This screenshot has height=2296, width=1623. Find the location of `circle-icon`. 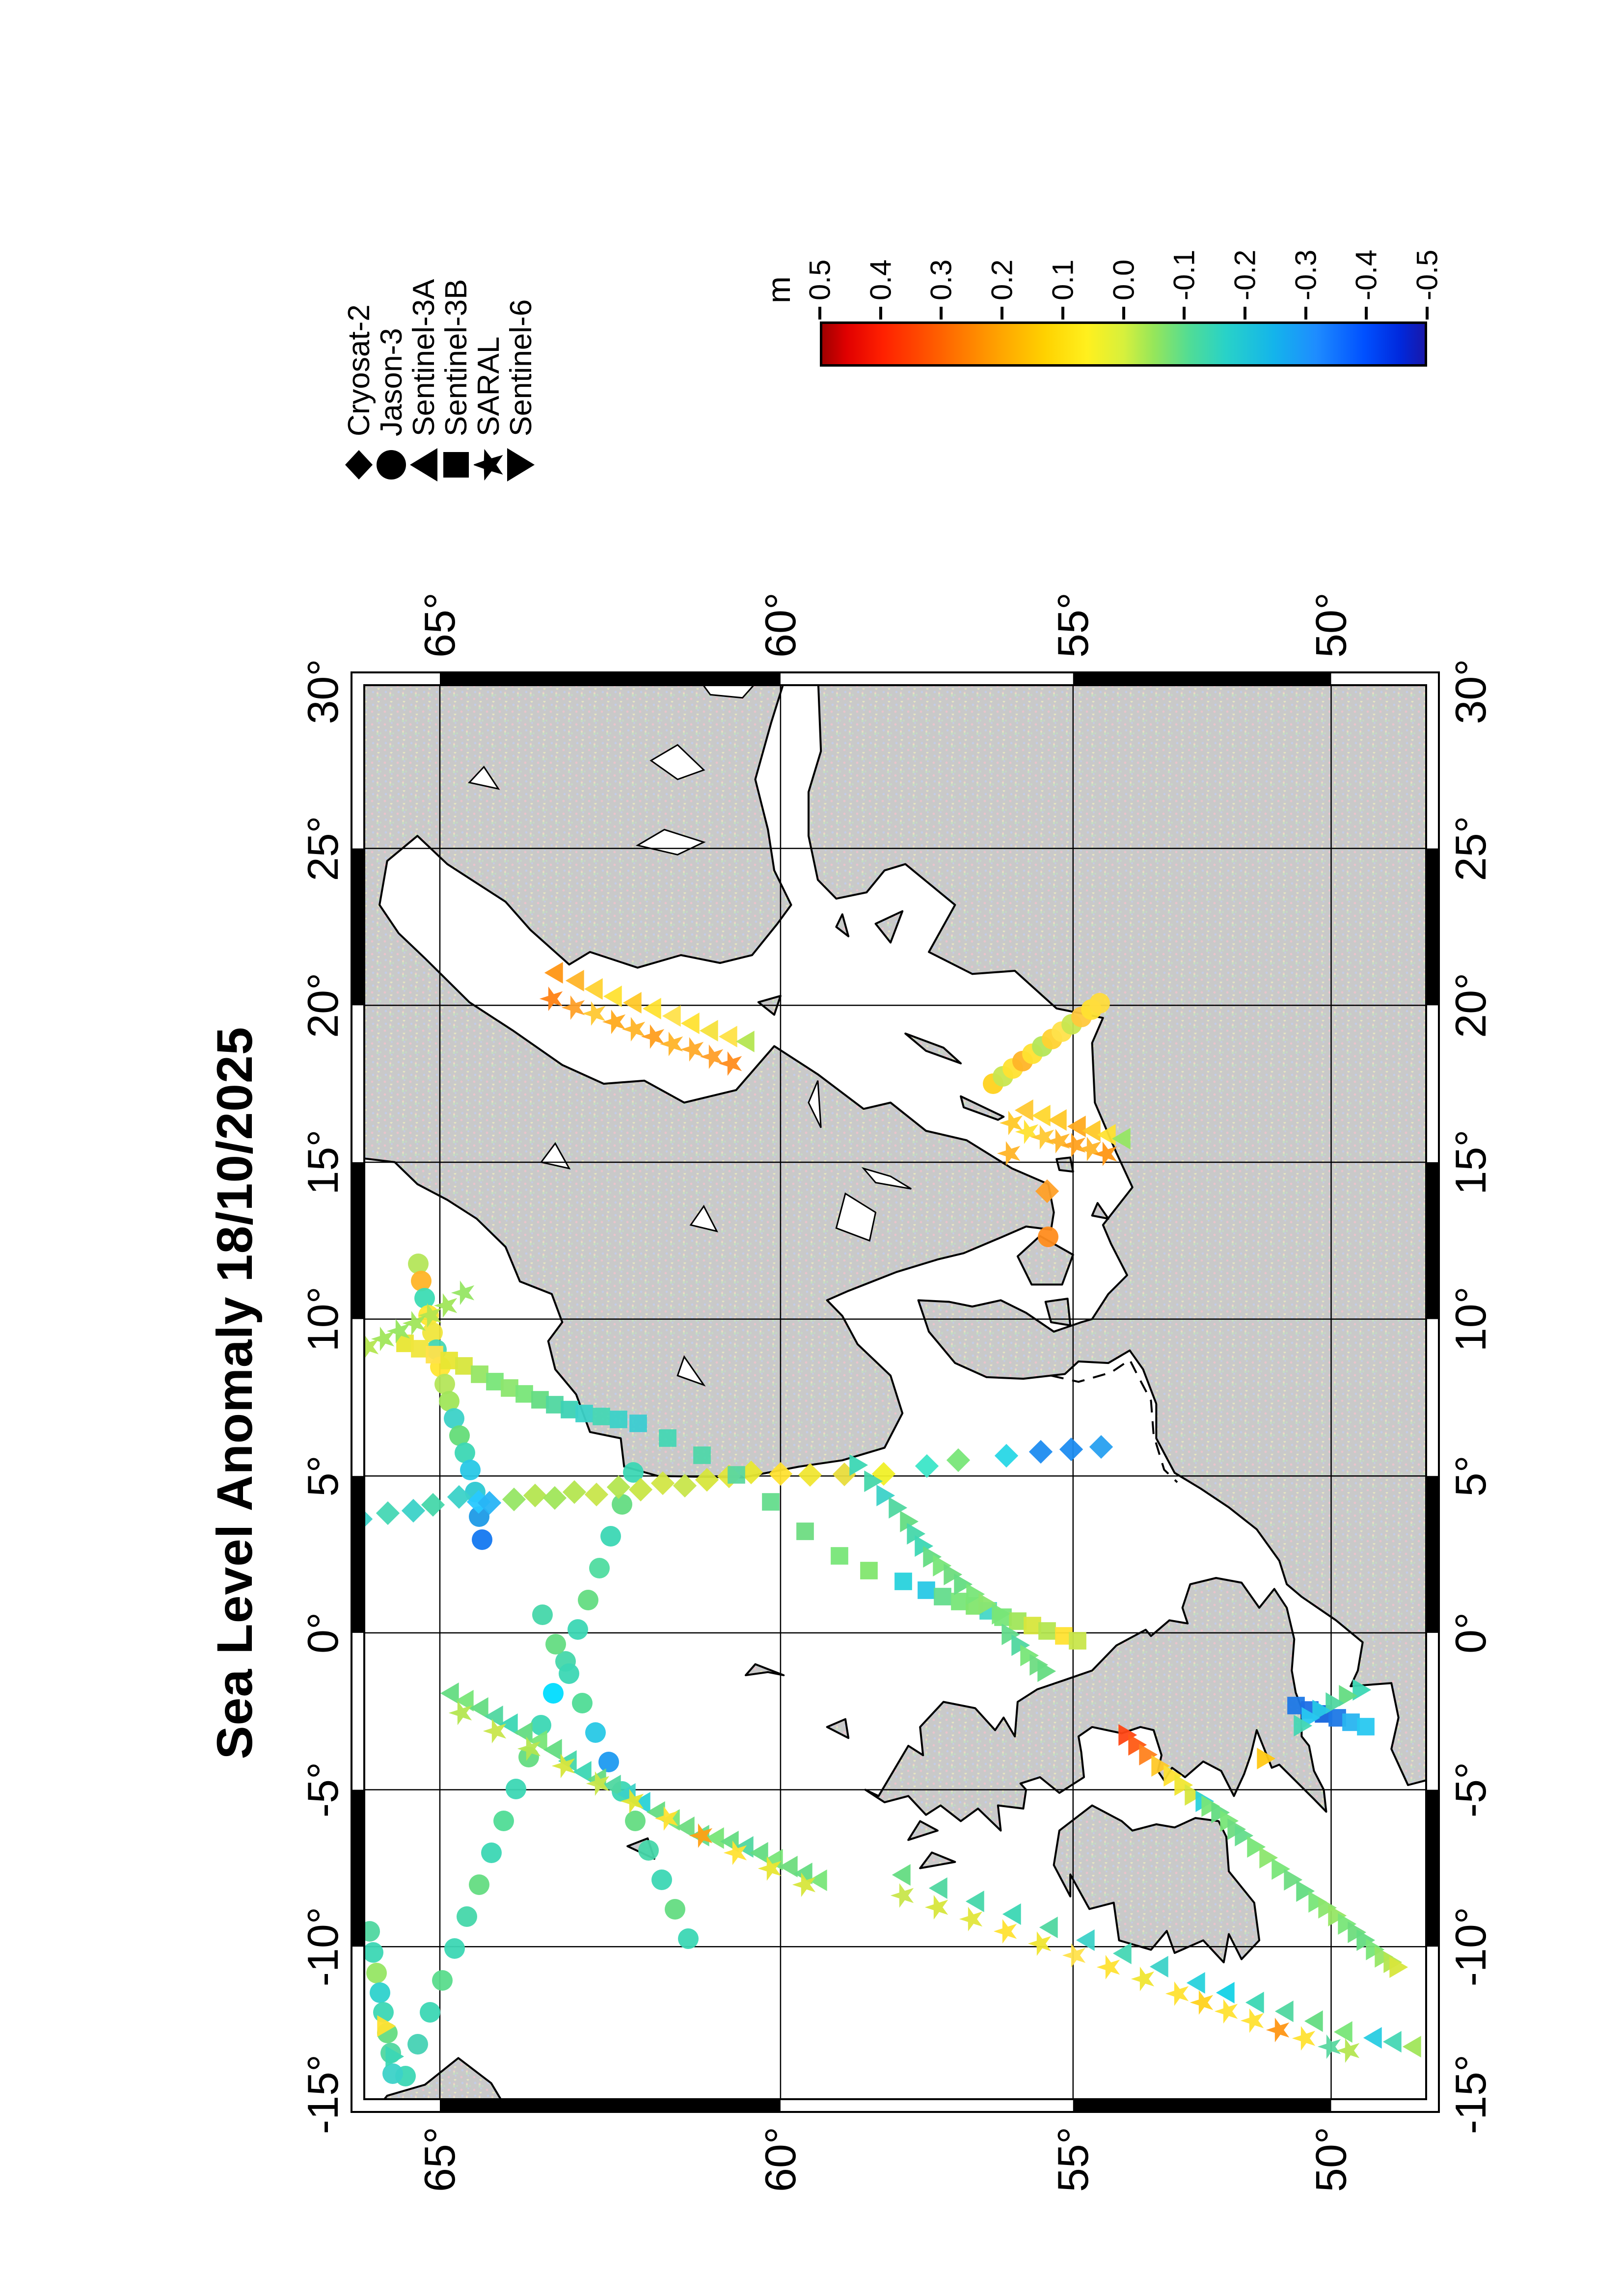

circle-icon is located at coordinates (392, 465).